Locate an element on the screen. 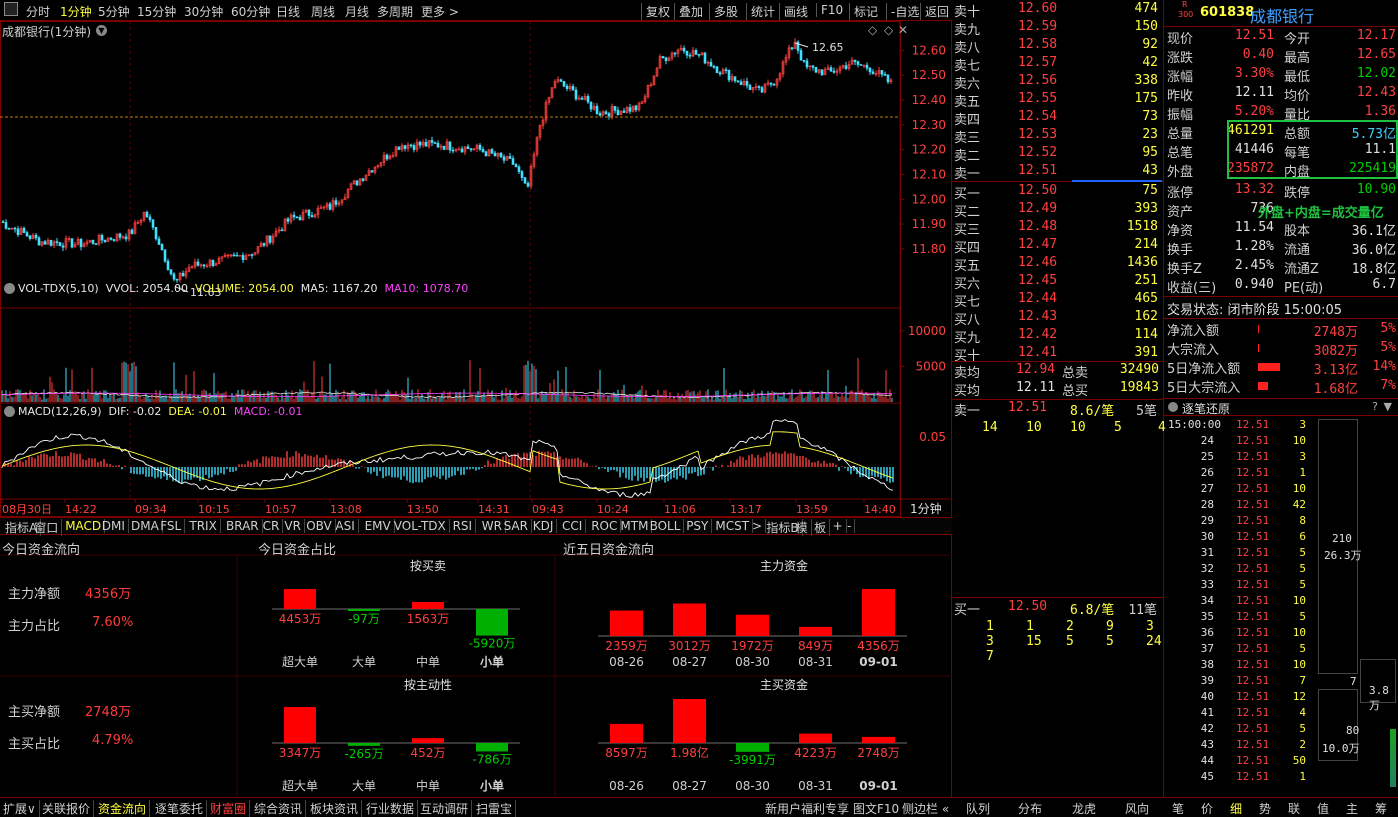 The width and height of the screenshot is (1398, 817). indicator-tab-23: MCST is located at coordinates (733, 526).